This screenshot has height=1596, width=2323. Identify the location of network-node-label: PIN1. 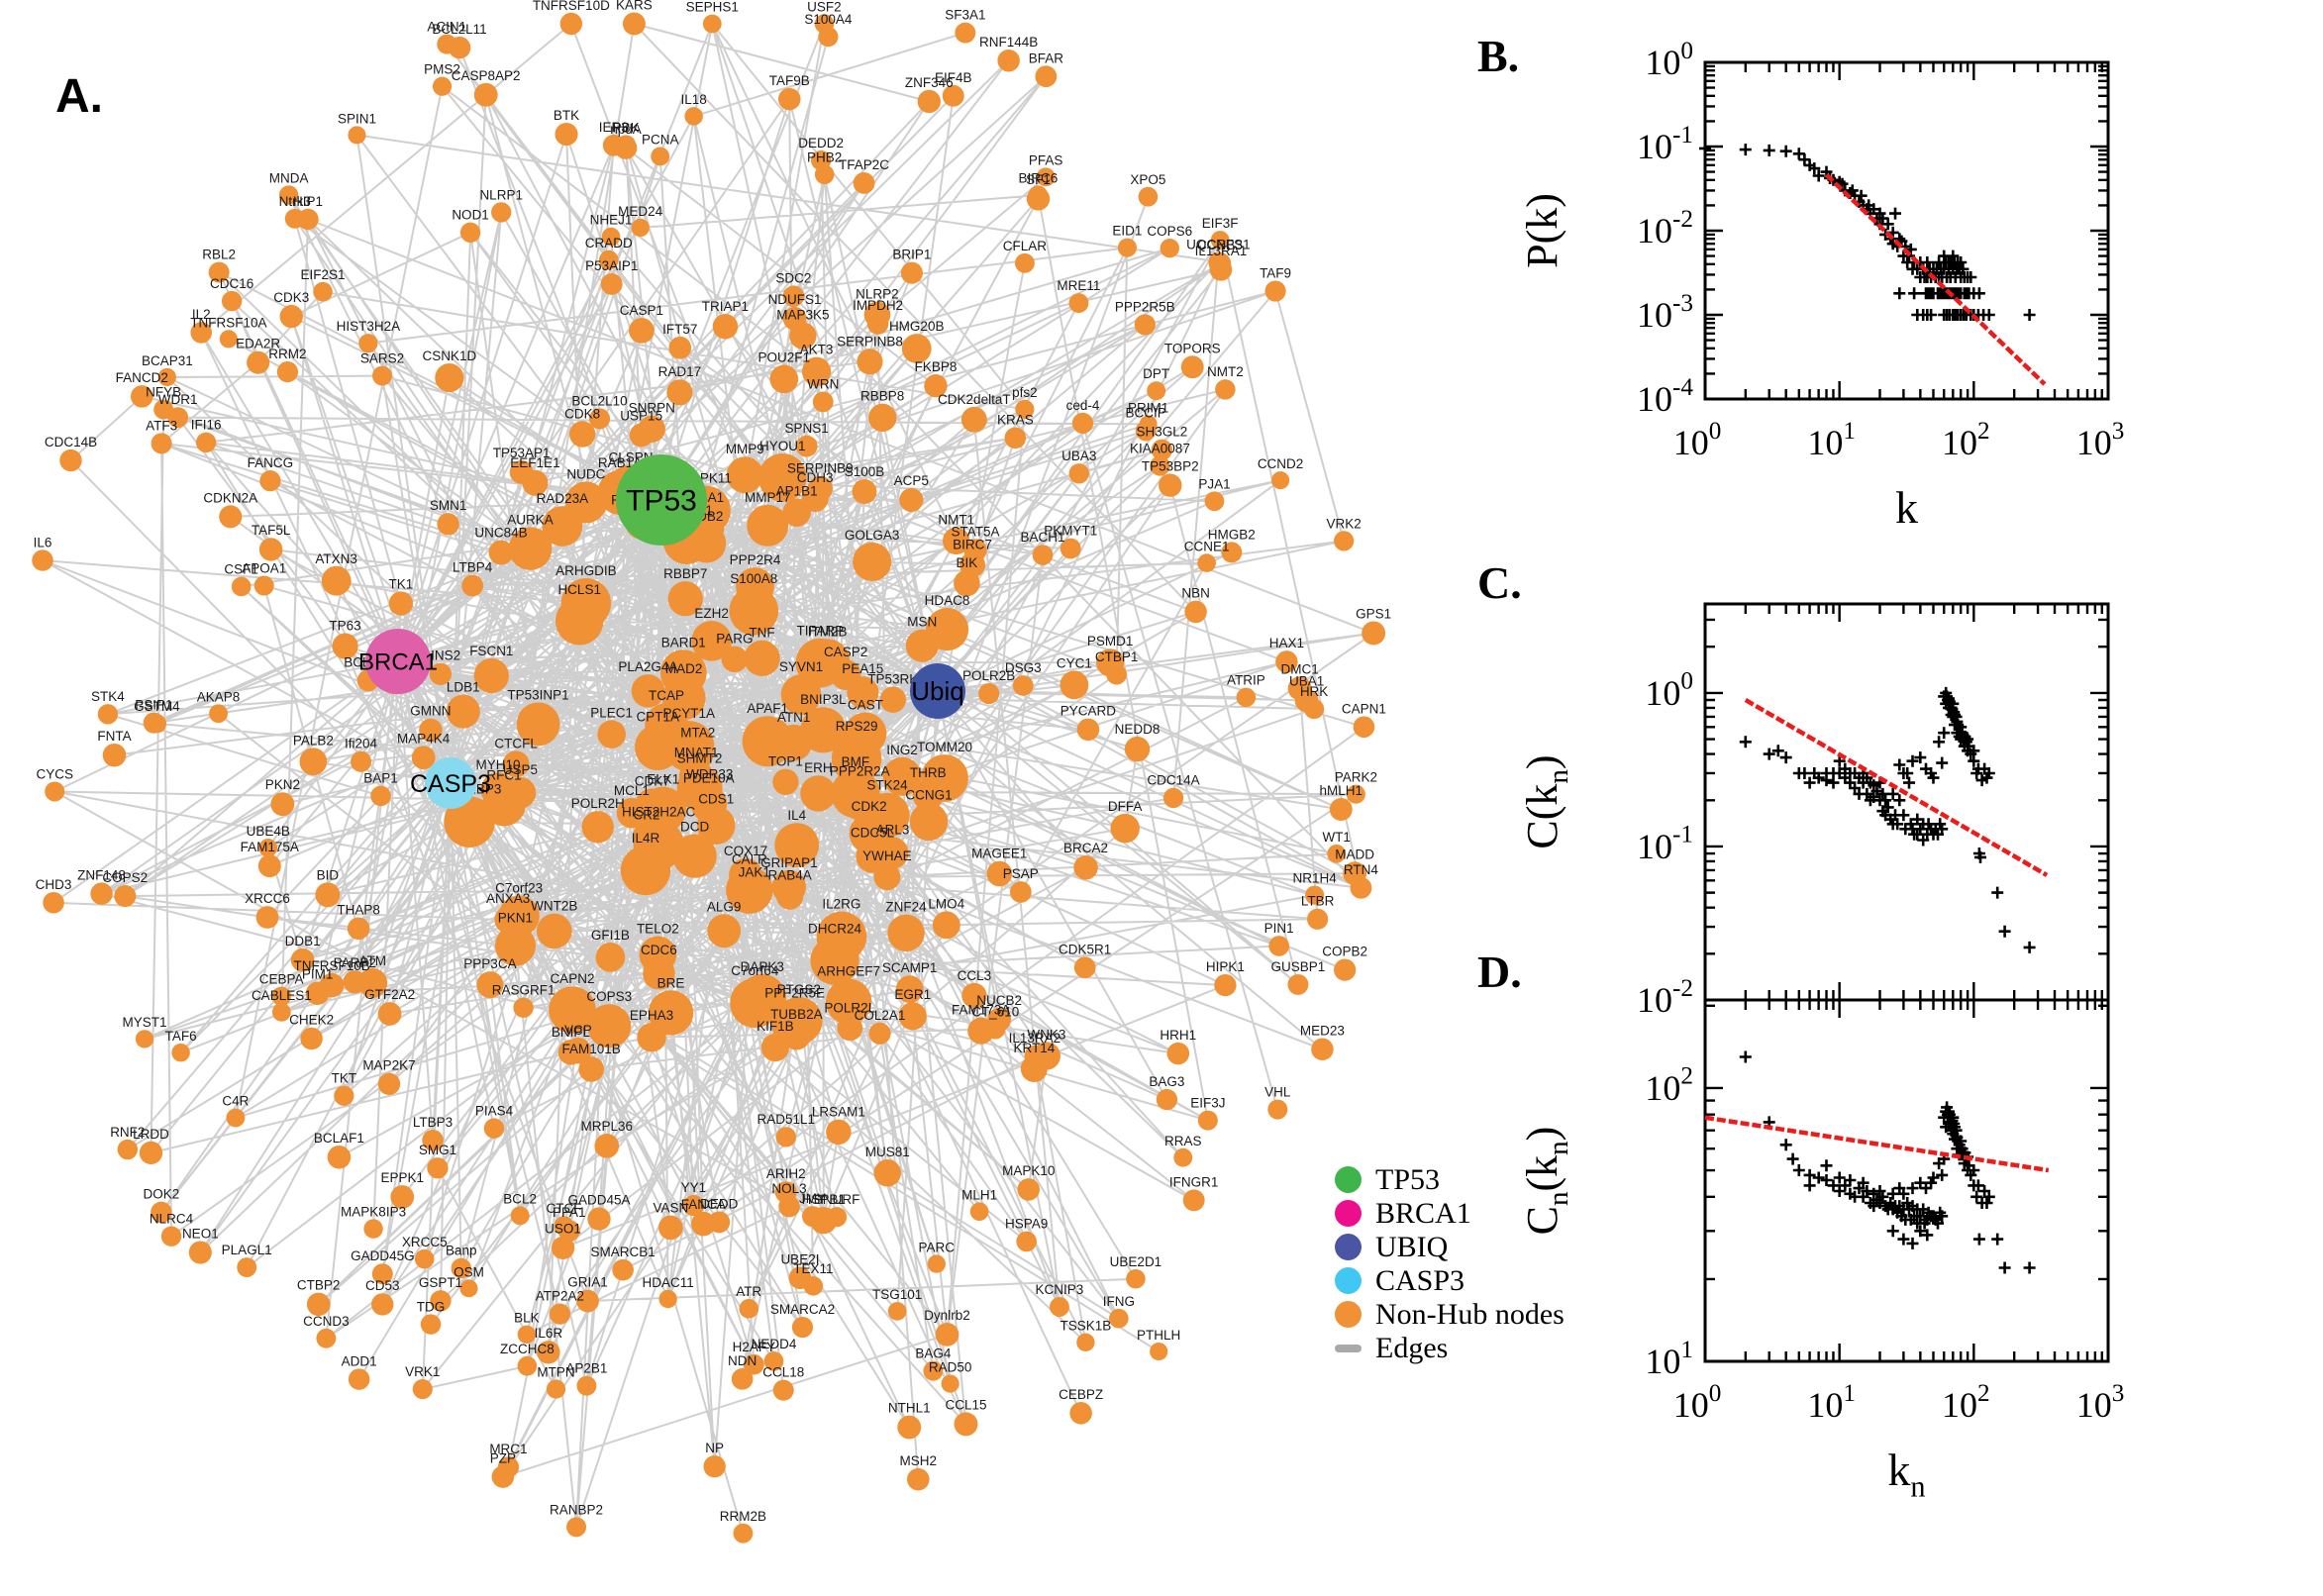
(1279, 928).